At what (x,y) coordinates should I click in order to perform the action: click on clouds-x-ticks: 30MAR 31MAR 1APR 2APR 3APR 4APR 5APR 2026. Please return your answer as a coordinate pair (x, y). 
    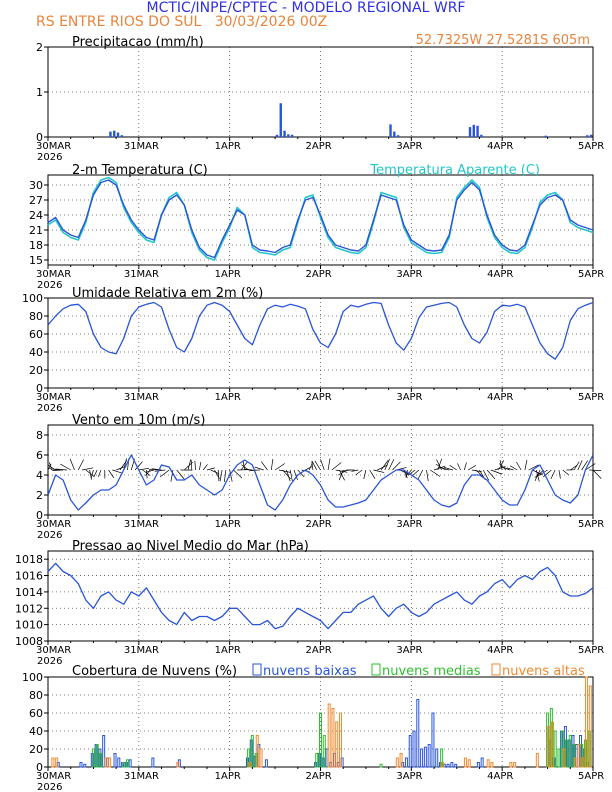
    Looking at the image, I should click on (320, 779).